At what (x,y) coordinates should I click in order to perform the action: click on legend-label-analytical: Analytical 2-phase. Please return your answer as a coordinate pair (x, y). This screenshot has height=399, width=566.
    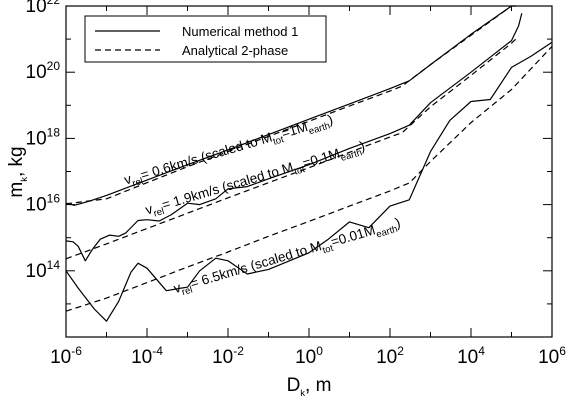
    Looking at the image, I should click on (235, 50).